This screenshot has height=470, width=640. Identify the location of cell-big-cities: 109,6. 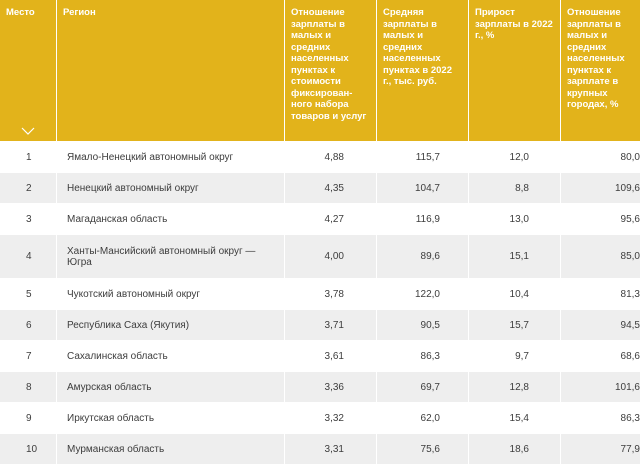
(600, 187).